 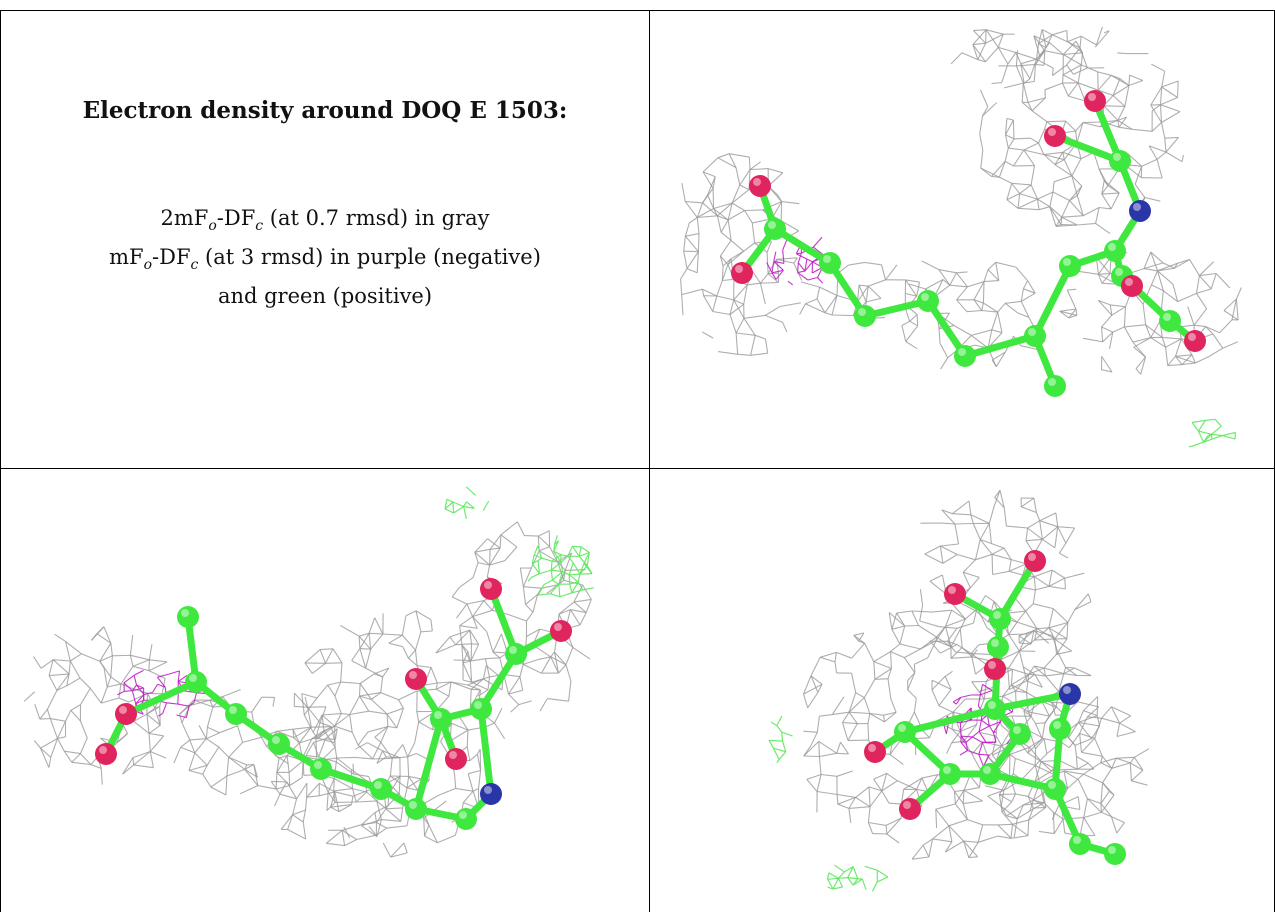 What do you see at coordinates (194, 265) in the screenshot?
I see `caption-subscript: c` at bounding box center [194, 265].